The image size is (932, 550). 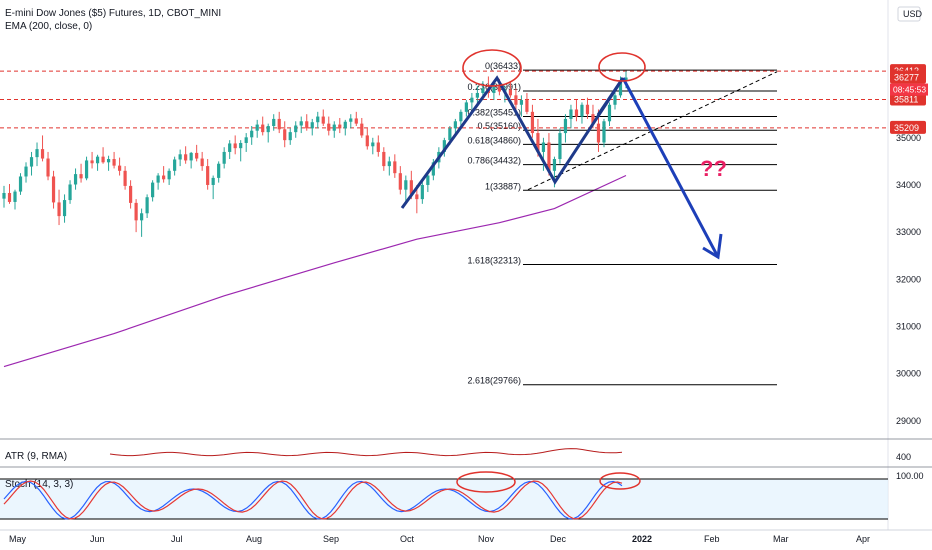 What do you see at coordinates (713, 168) in the screenshot?
I see `question-annotation: ??` at bounding box center [713, 168].